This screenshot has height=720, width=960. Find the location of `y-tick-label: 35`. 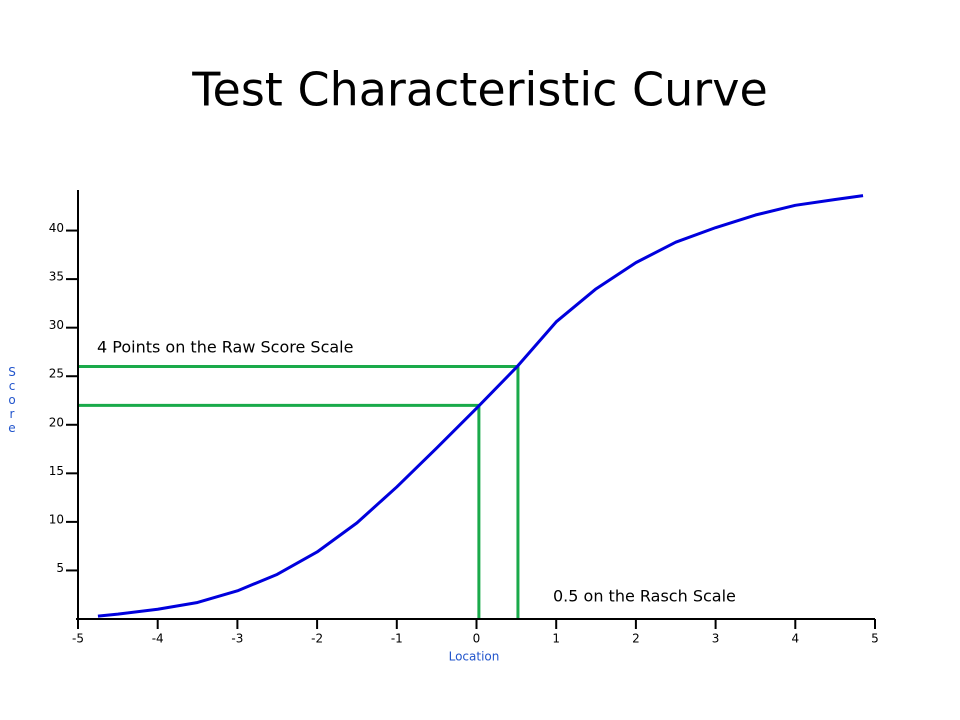

y-tick-label: 35 is located at coordinates (56, 277).